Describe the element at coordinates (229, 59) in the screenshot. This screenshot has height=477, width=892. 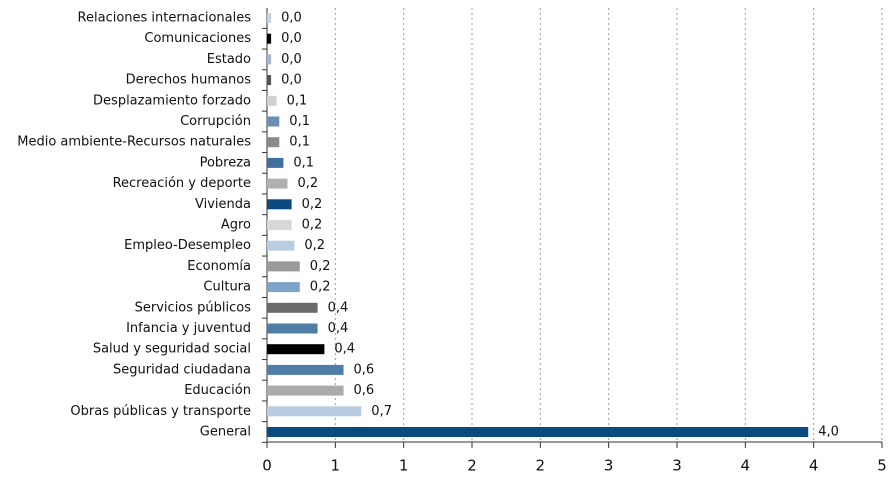
I see `y-tick-label: Estado` at that location.